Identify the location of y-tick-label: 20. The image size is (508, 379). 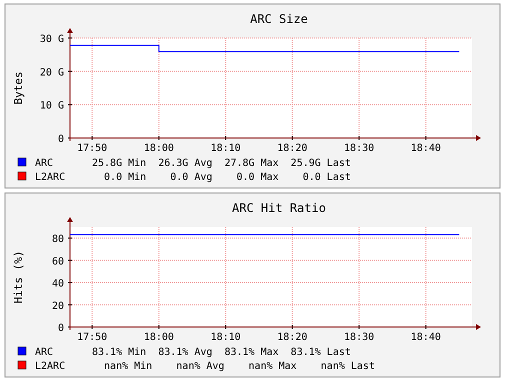
(58, 306).